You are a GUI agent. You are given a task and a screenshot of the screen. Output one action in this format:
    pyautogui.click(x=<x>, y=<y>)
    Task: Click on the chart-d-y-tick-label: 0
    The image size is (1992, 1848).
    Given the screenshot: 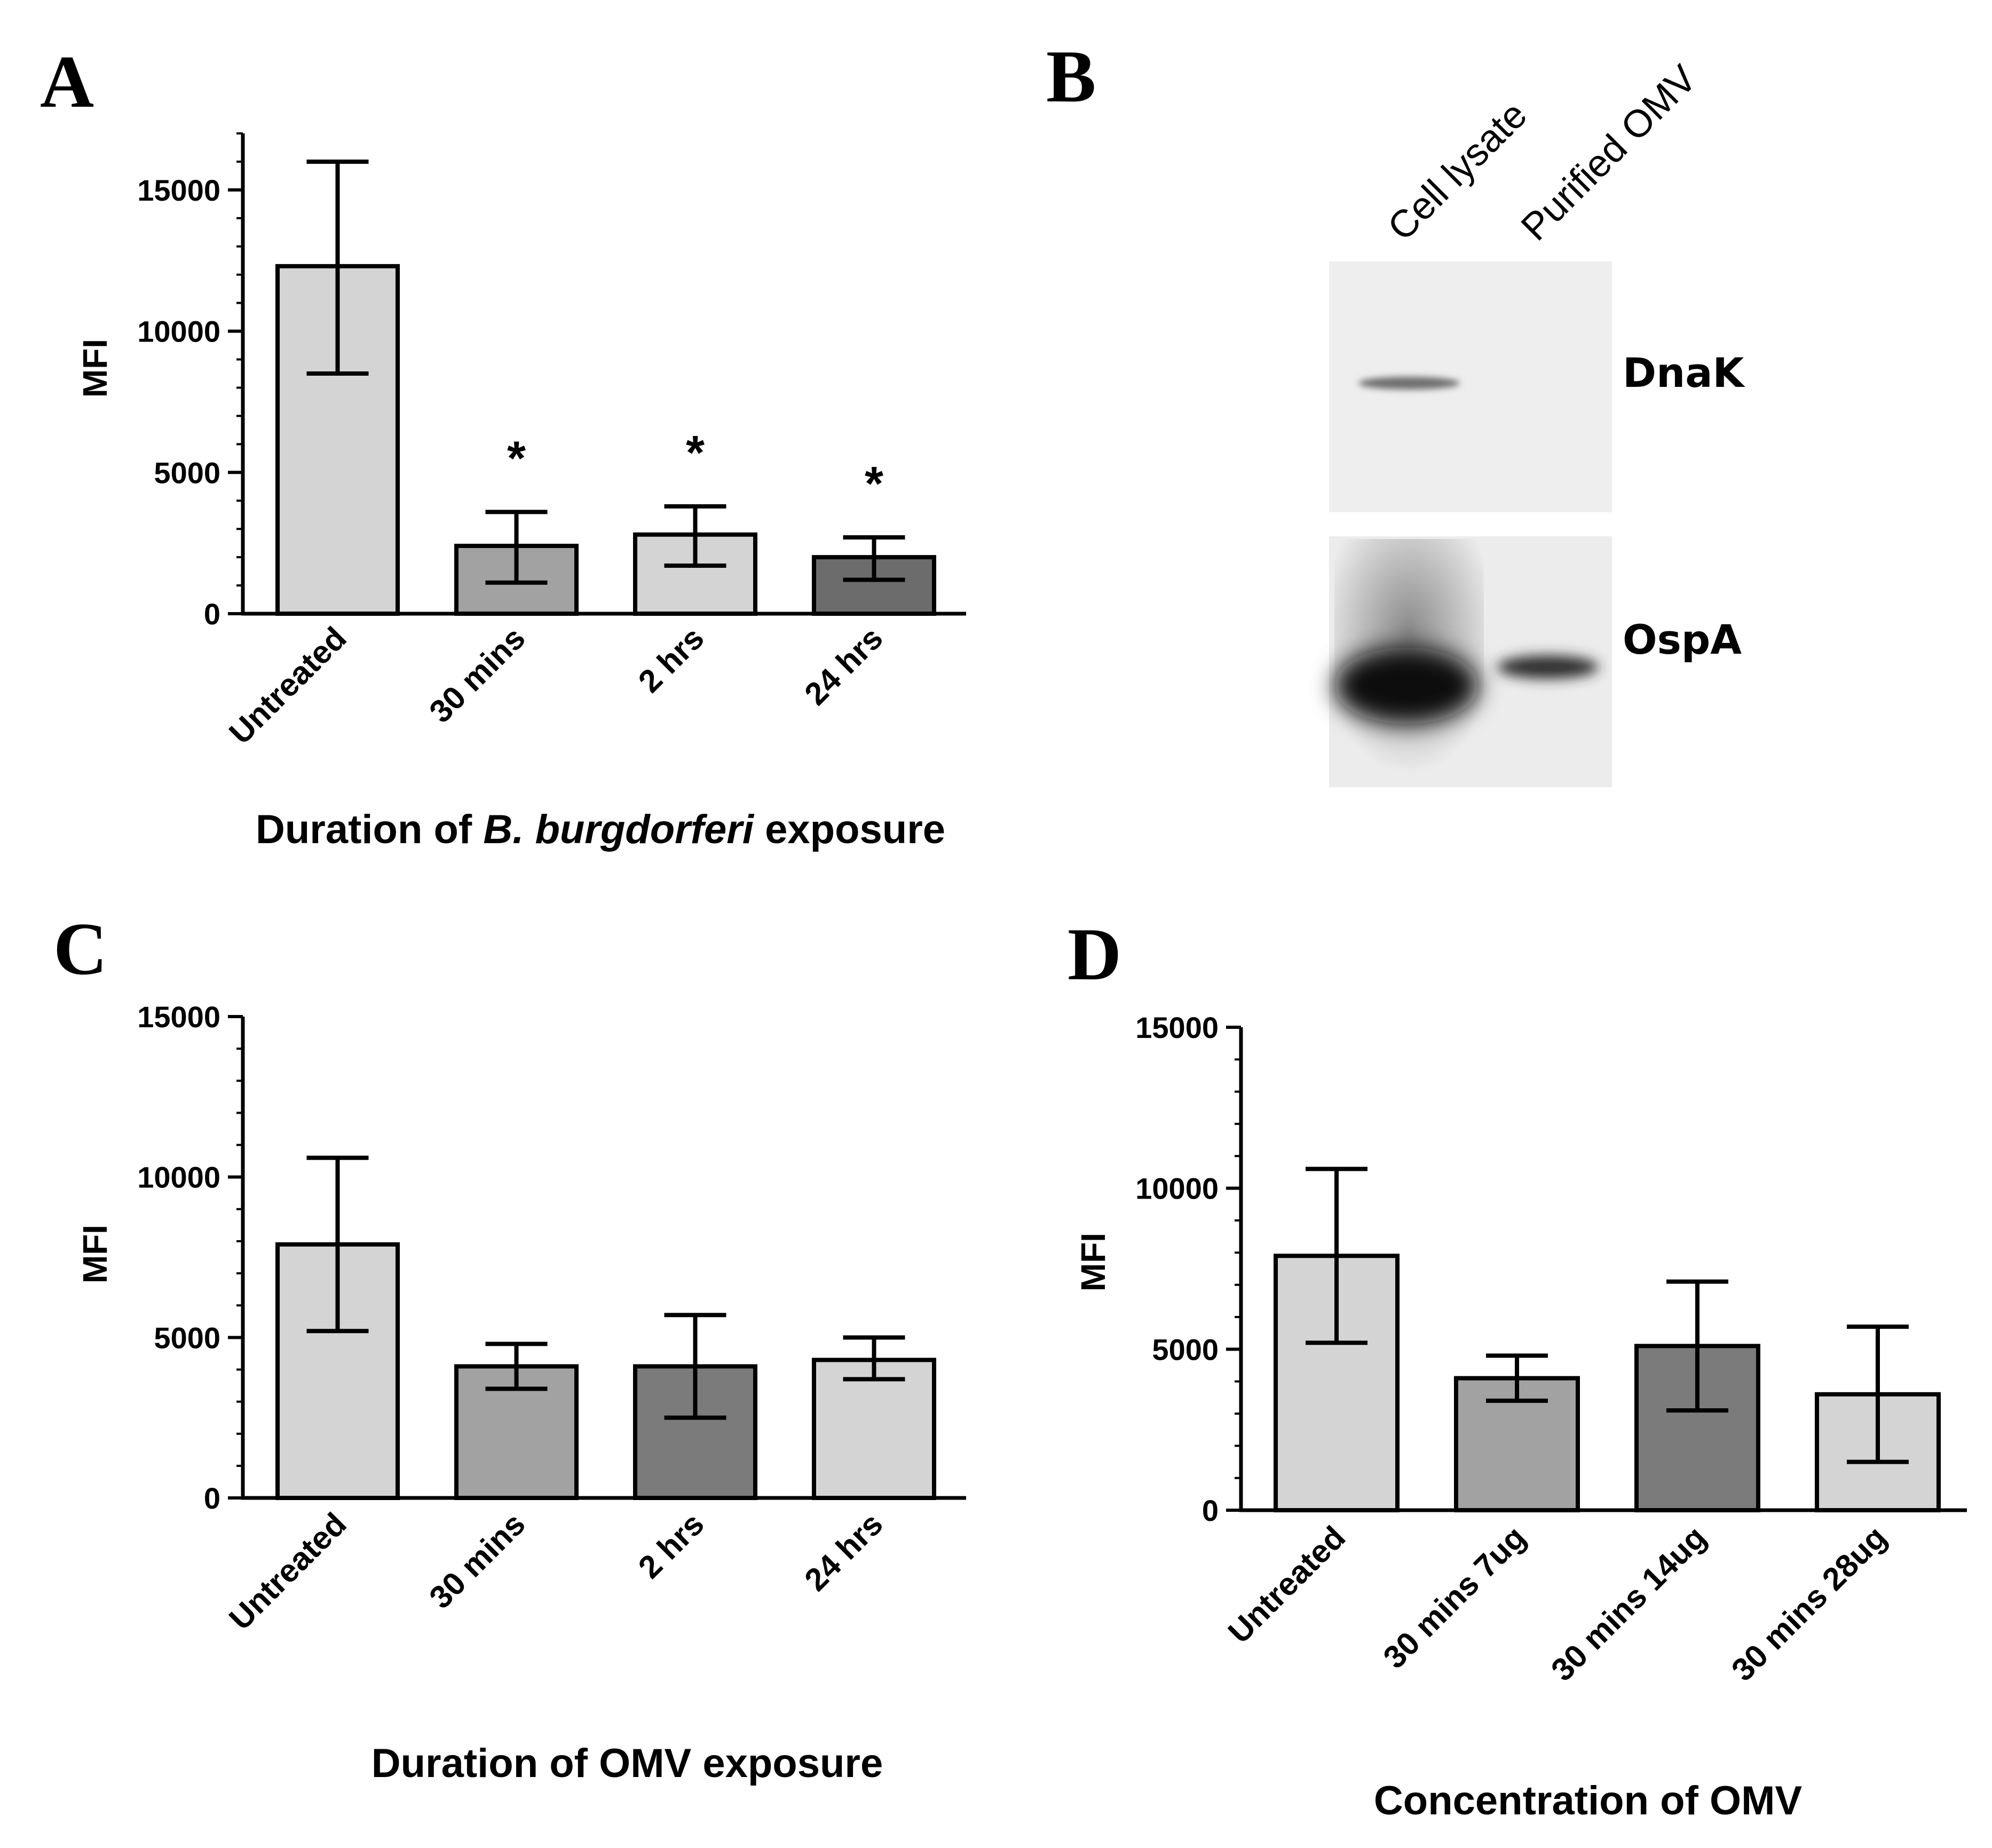 What is the action you would take?
    pyautogui.click(x=1210, y=1510)
    